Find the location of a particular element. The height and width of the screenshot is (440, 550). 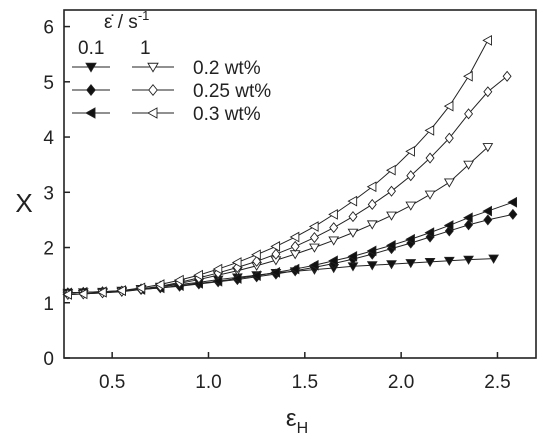

y-axis-label: X is located at coordinates (23, 203).